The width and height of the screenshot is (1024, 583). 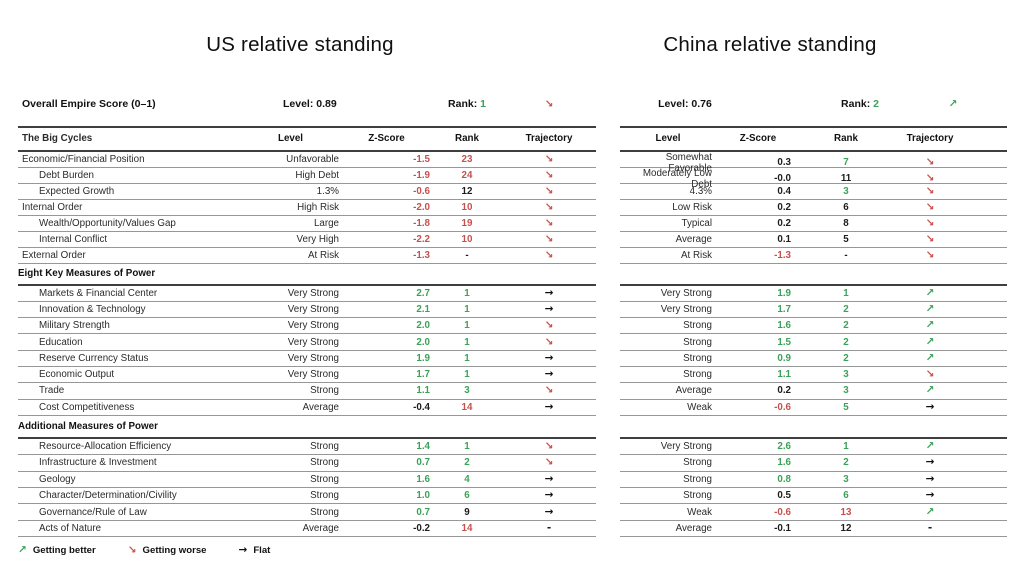 What do you see at coordinates (88, 426) in the screenshot?
I see `section-title-additional: Additional Measures of Power` at bounding box center [88, 426].